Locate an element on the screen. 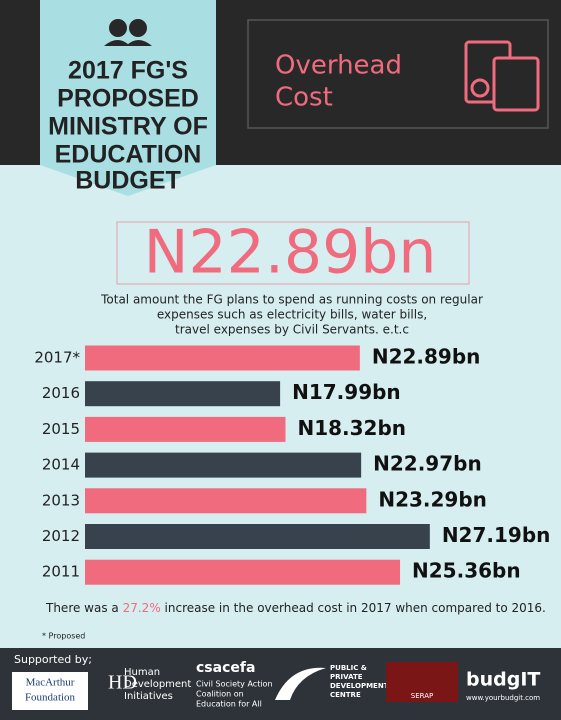  logo-mark is located at coordinates (300, 683).